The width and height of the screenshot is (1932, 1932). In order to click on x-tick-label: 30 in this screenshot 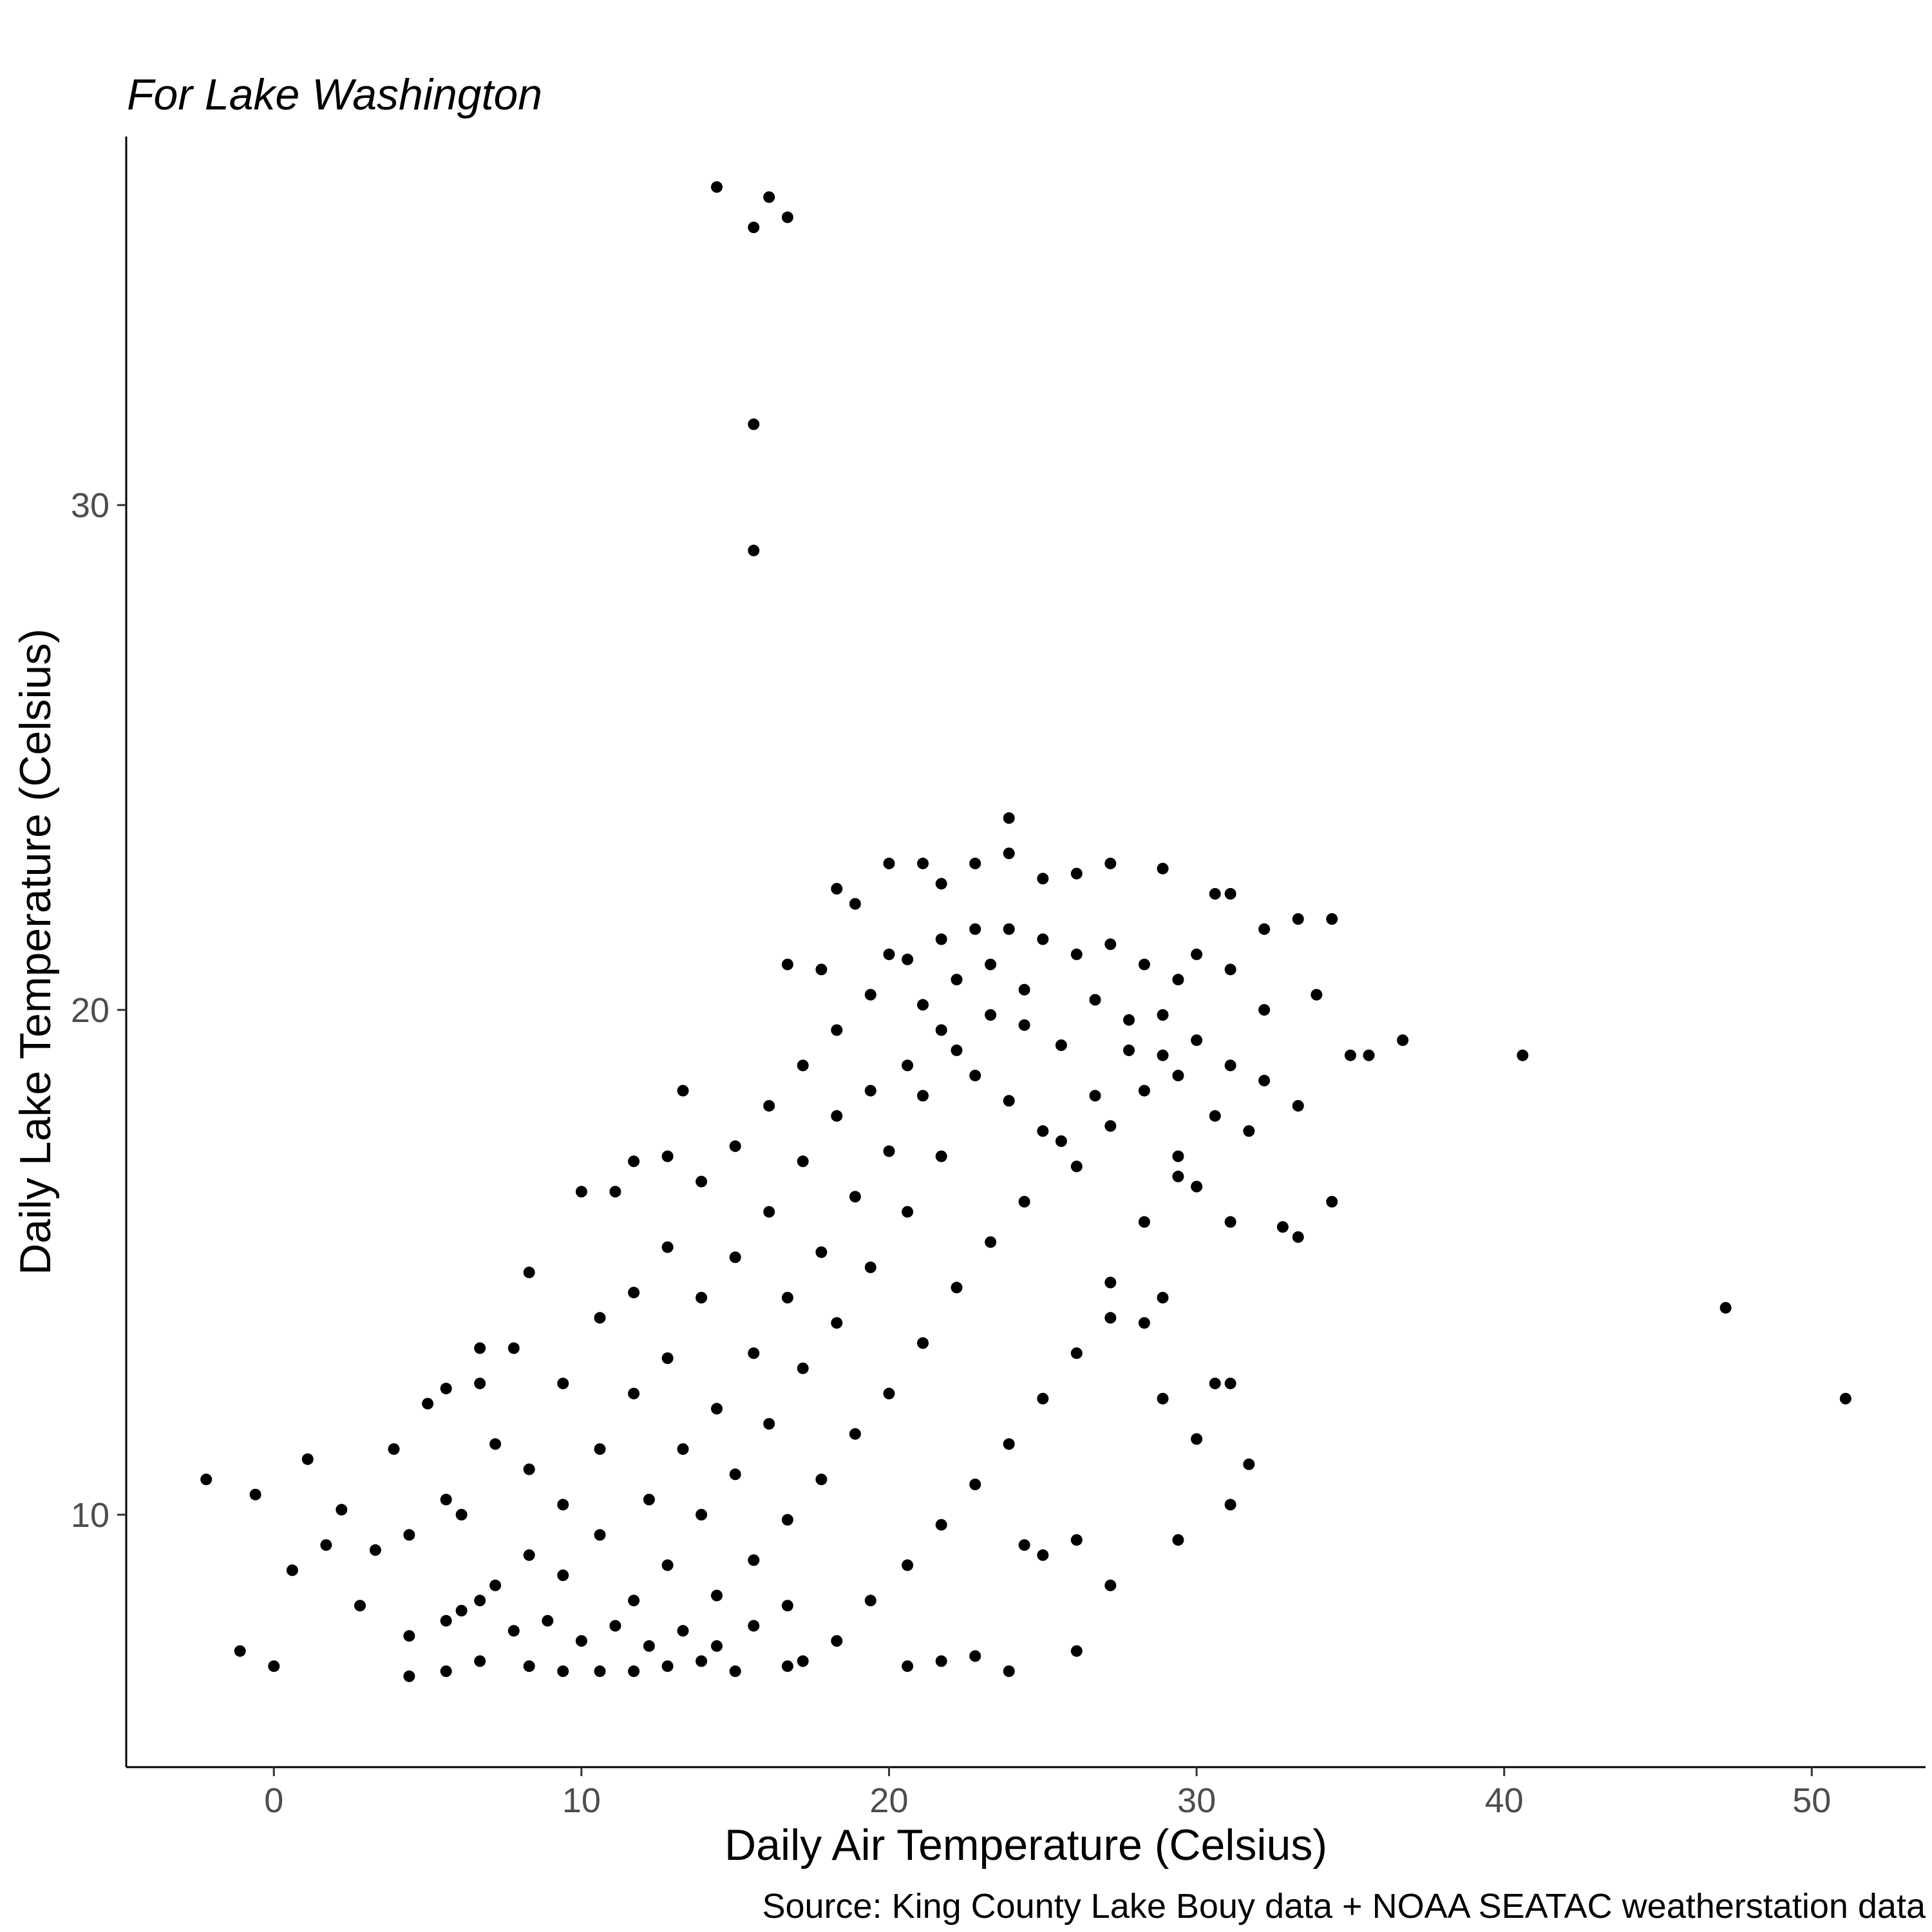, I will do `click(1196, 1801)`.